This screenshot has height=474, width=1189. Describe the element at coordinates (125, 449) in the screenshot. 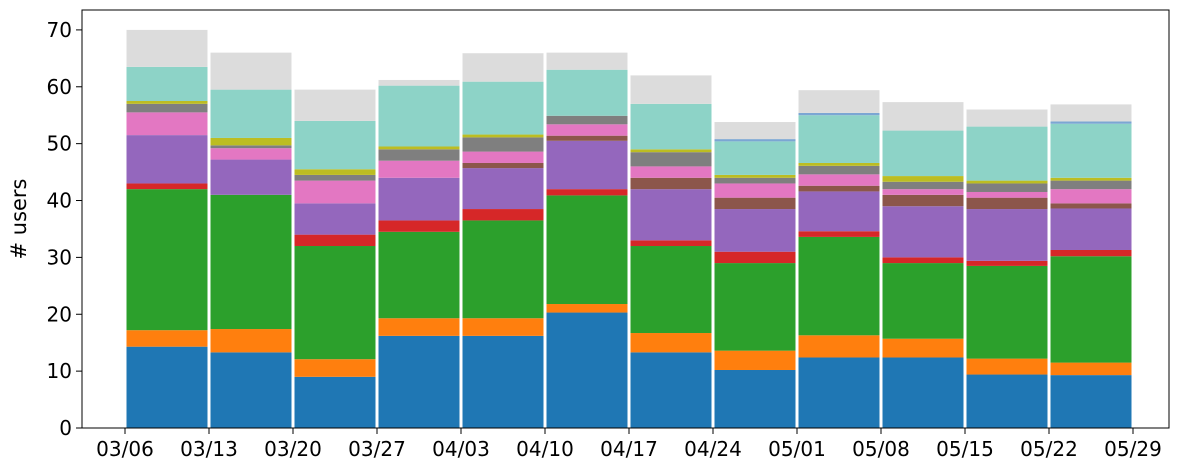

I see `x-tick-label-03-06: 03/06` at that location.